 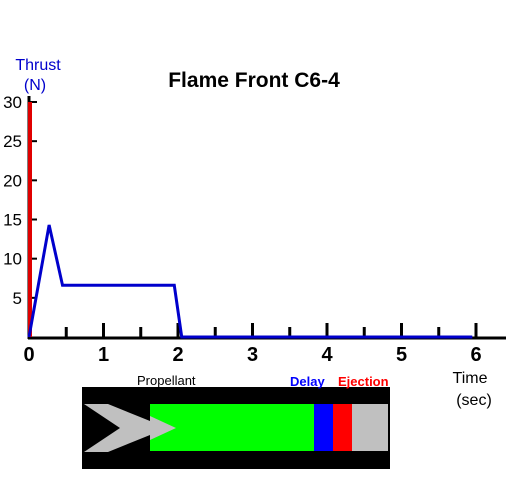 I want to click on y-tick-label: 15, so click(x=12, y=220).